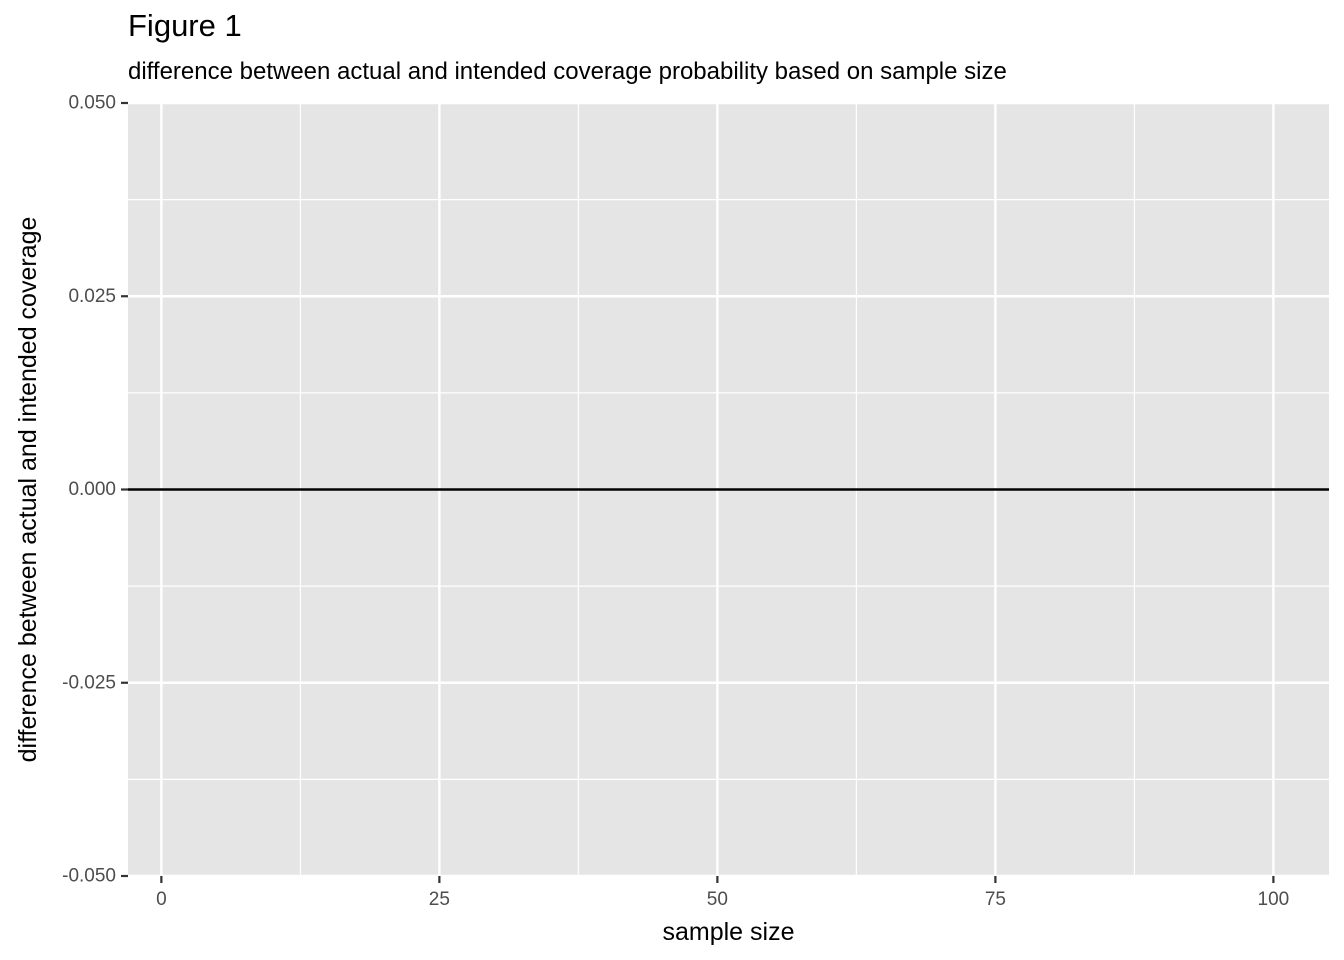 The width and height of the screenshot is (1344, 960). I want to click on x-axis-title: sample size, so click(729, 932).